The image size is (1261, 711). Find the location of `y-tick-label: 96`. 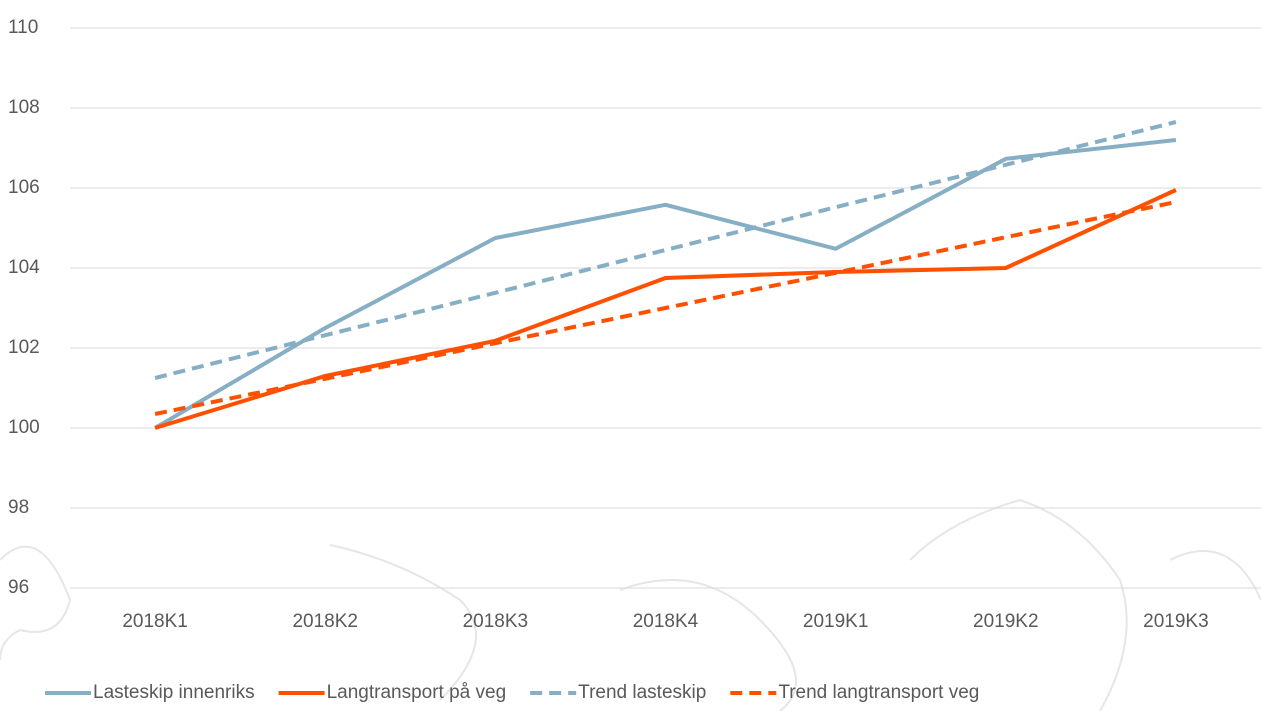

y-tick-label: 96 is located at coordinates (18, 587).